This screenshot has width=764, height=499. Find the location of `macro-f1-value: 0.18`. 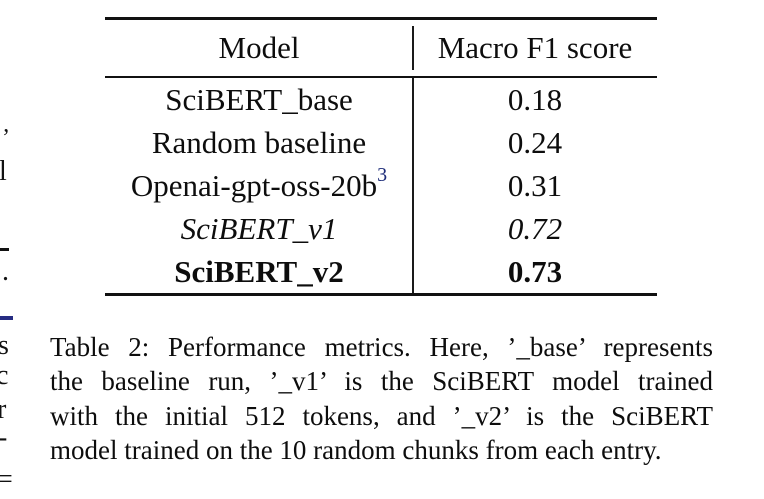

macro-f1-value: 0.18 is located at coordinates (535, 99).